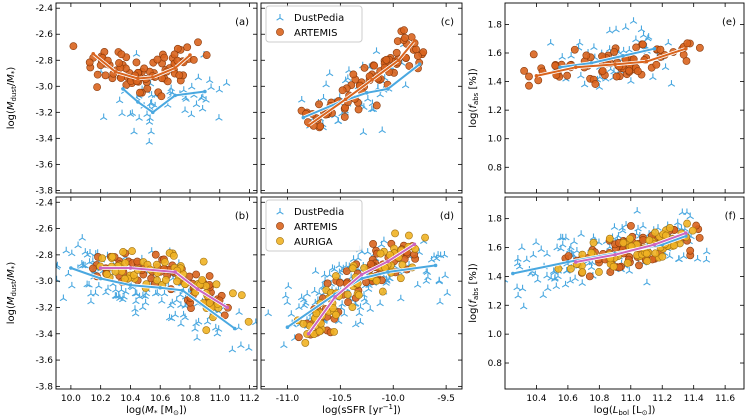 The image size is (748, 420). I want to click on x-tick-label: 10.6, so click(568, 399).